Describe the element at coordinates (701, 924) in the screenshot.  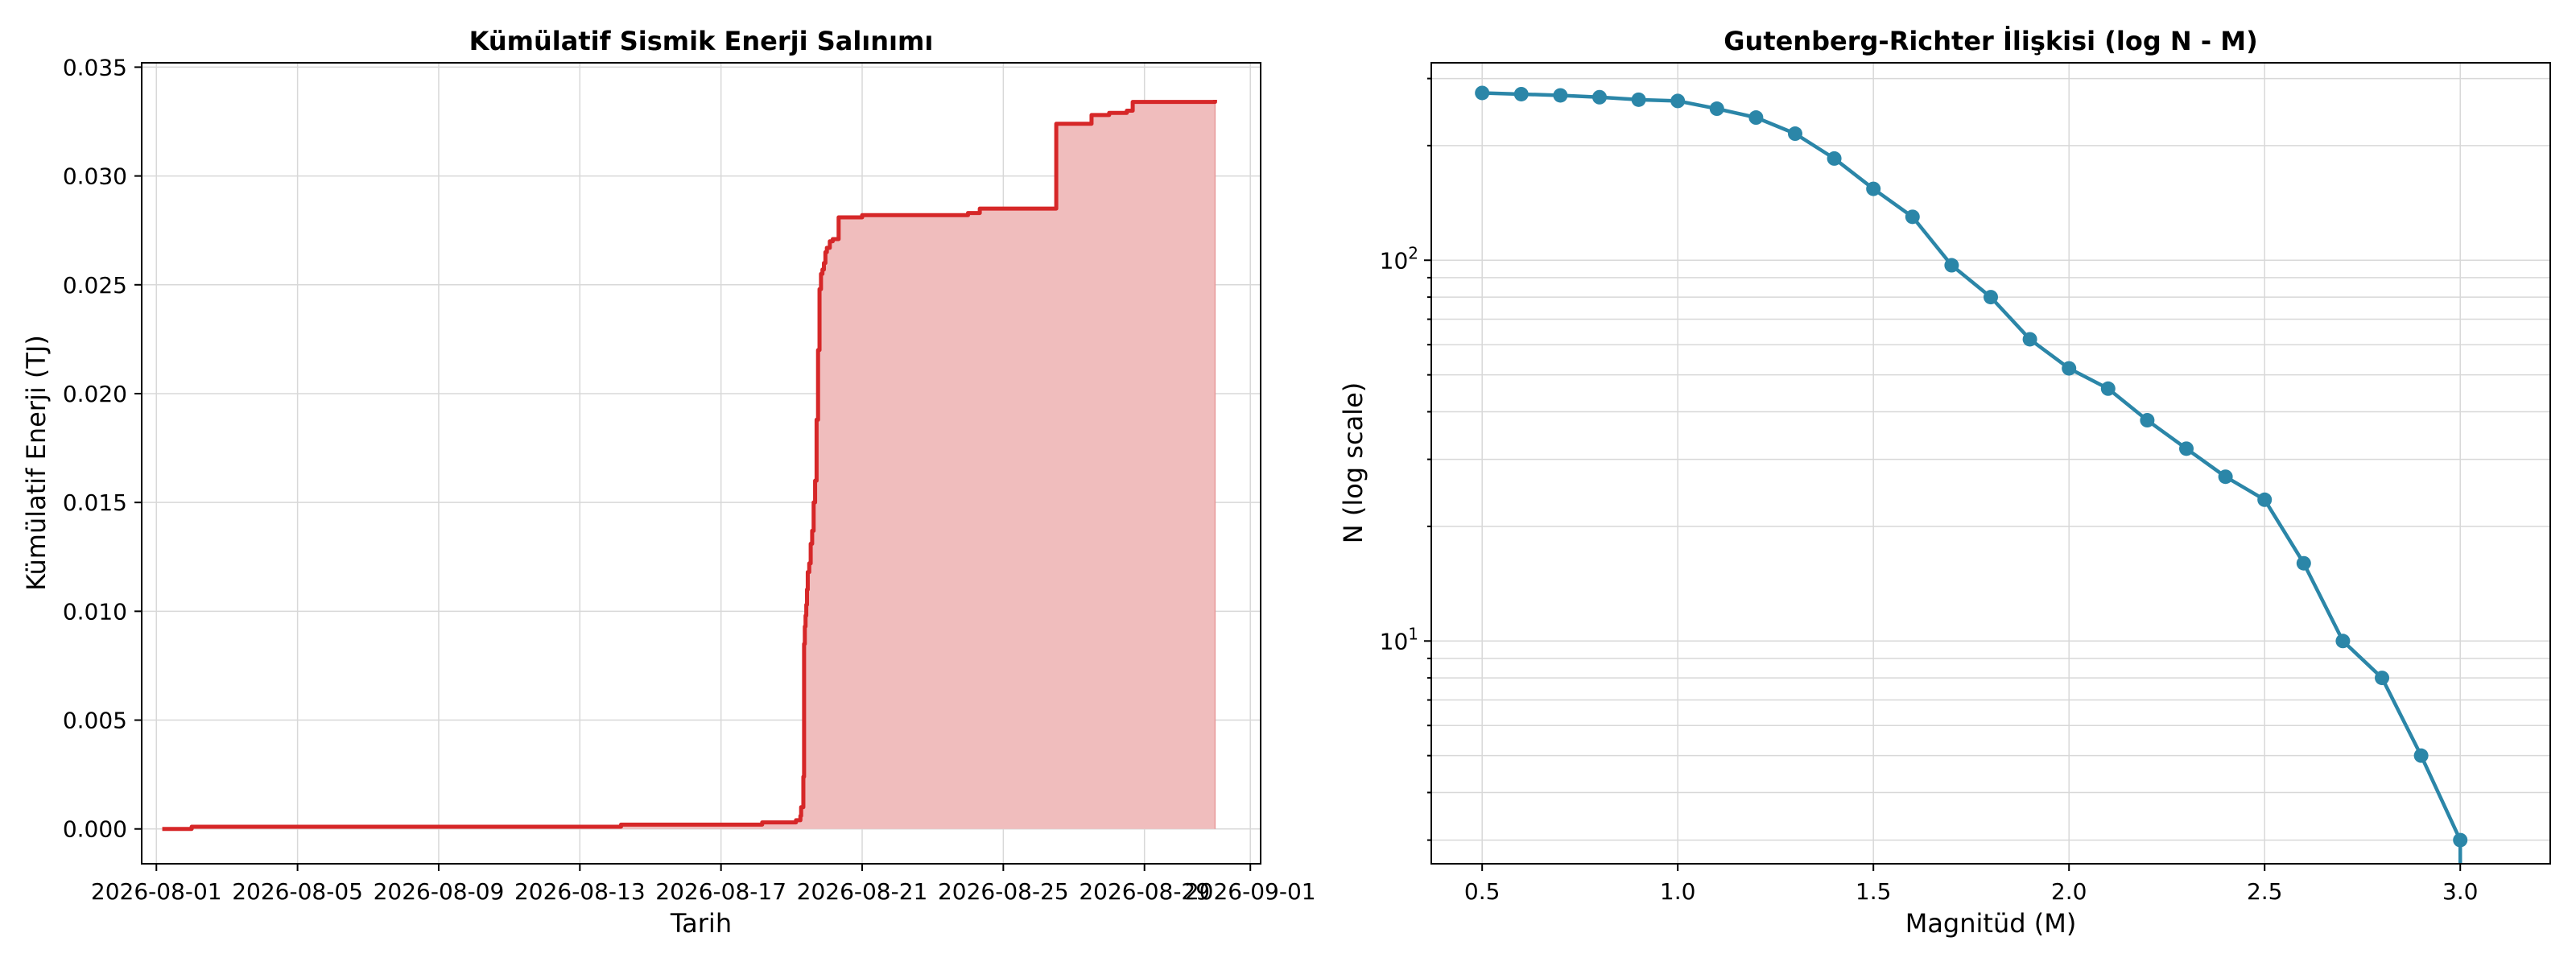
I see `left-x-axis-label: Tarih` at that location.